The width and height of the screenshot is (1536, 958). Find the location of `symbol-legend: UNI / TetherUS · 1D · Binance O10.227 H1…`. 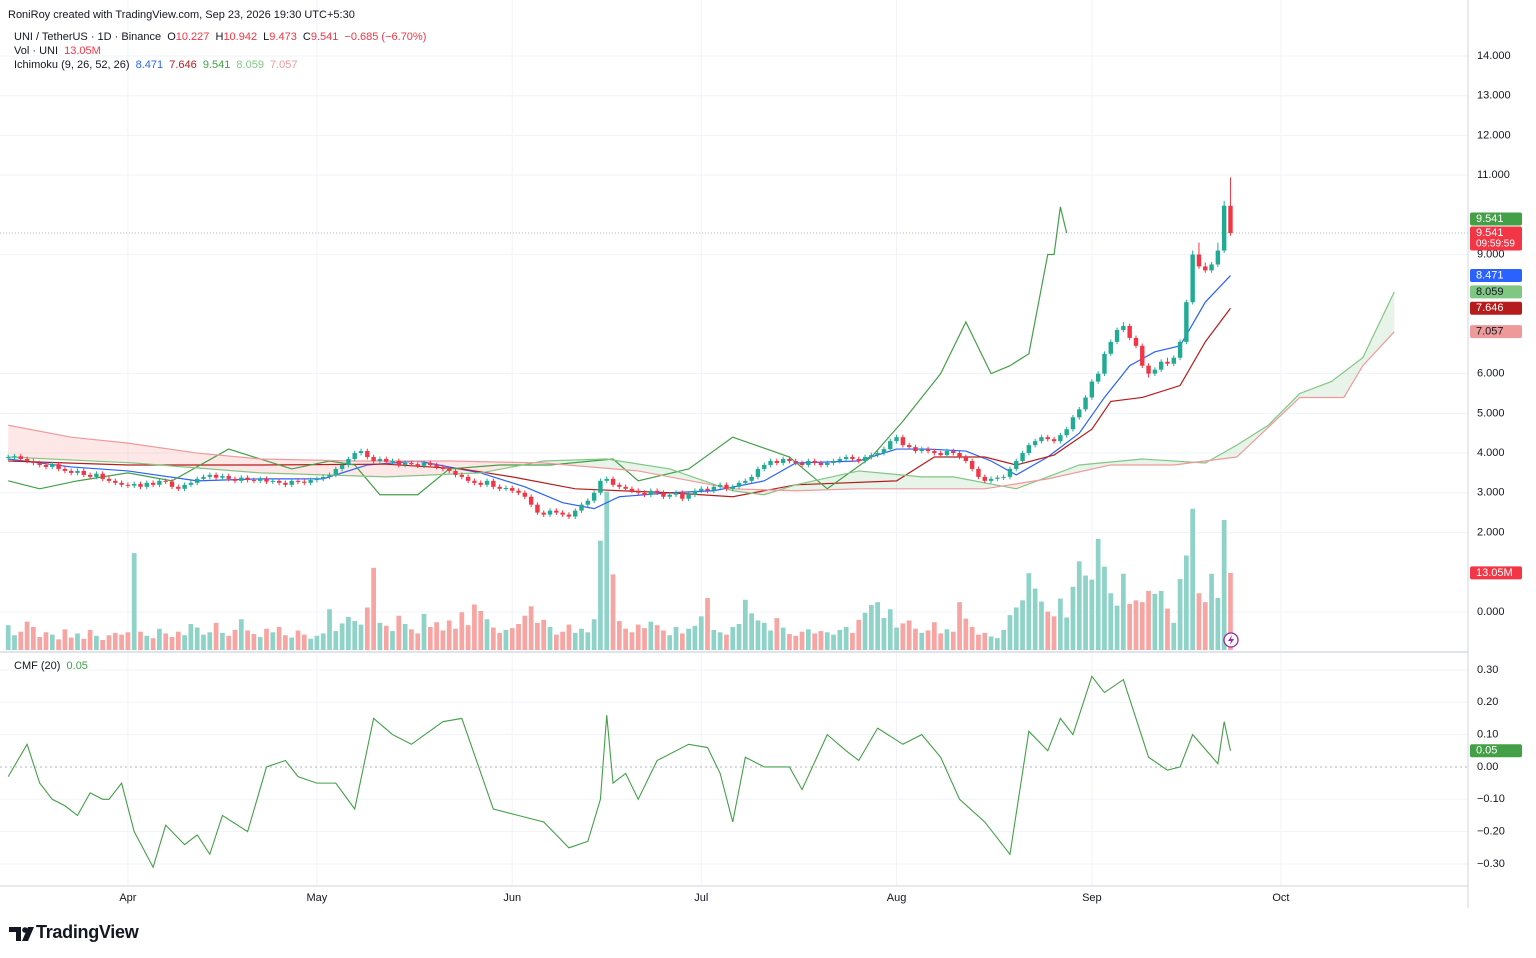

symbol-legend: UNI / TetherUS · 1D · Binance O10.227 H1… is located at coordinates (221, 37).